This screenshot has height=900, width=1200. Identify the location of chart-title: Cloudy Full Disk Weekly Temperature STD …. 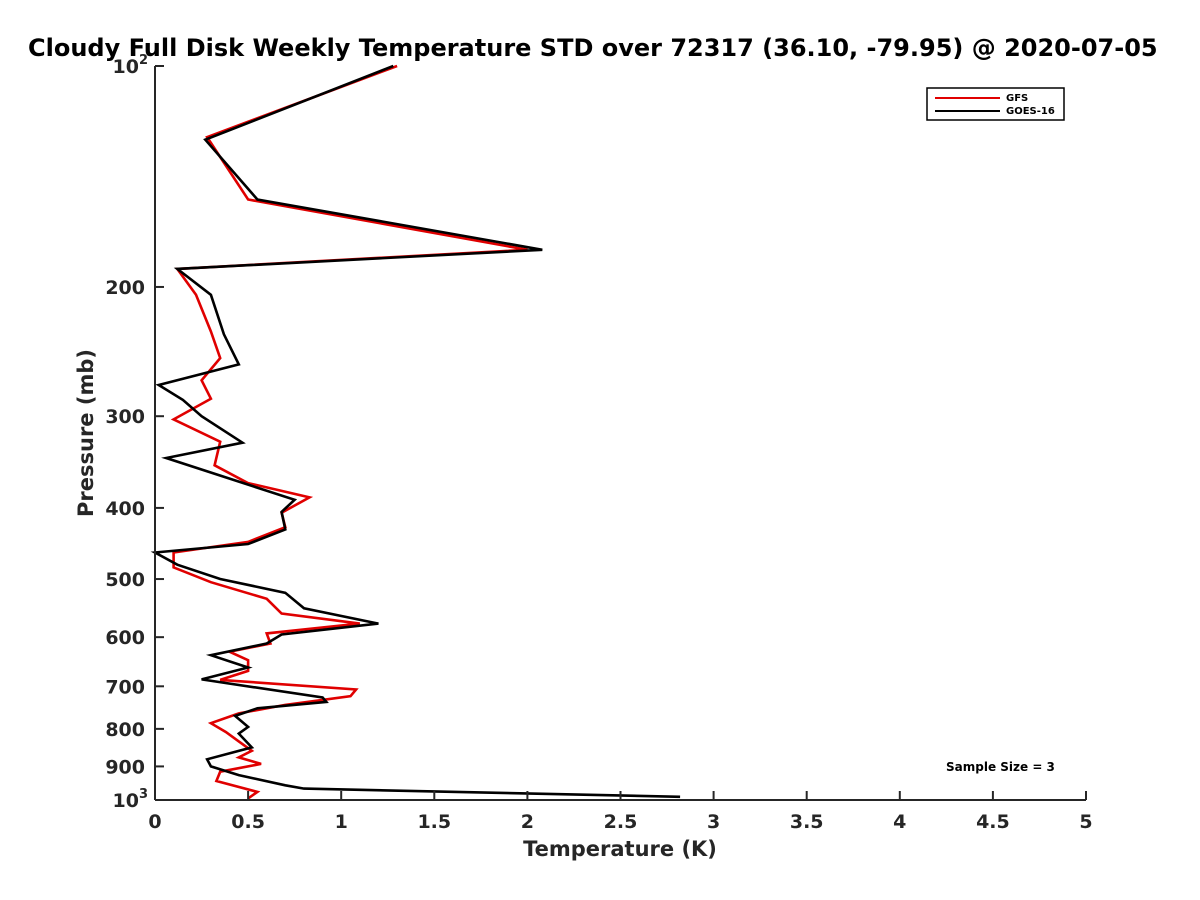
(593, 48).